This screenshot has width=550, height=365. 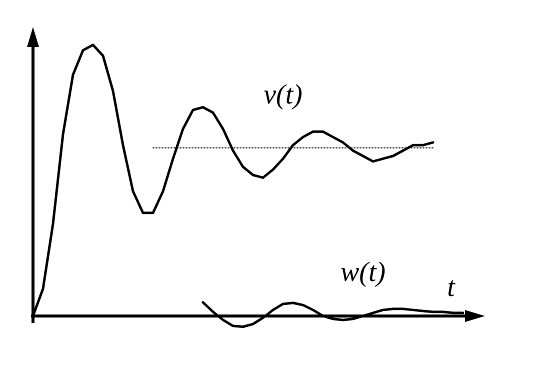 I want to click on series-label: w(t), so click(x=363, y=272).